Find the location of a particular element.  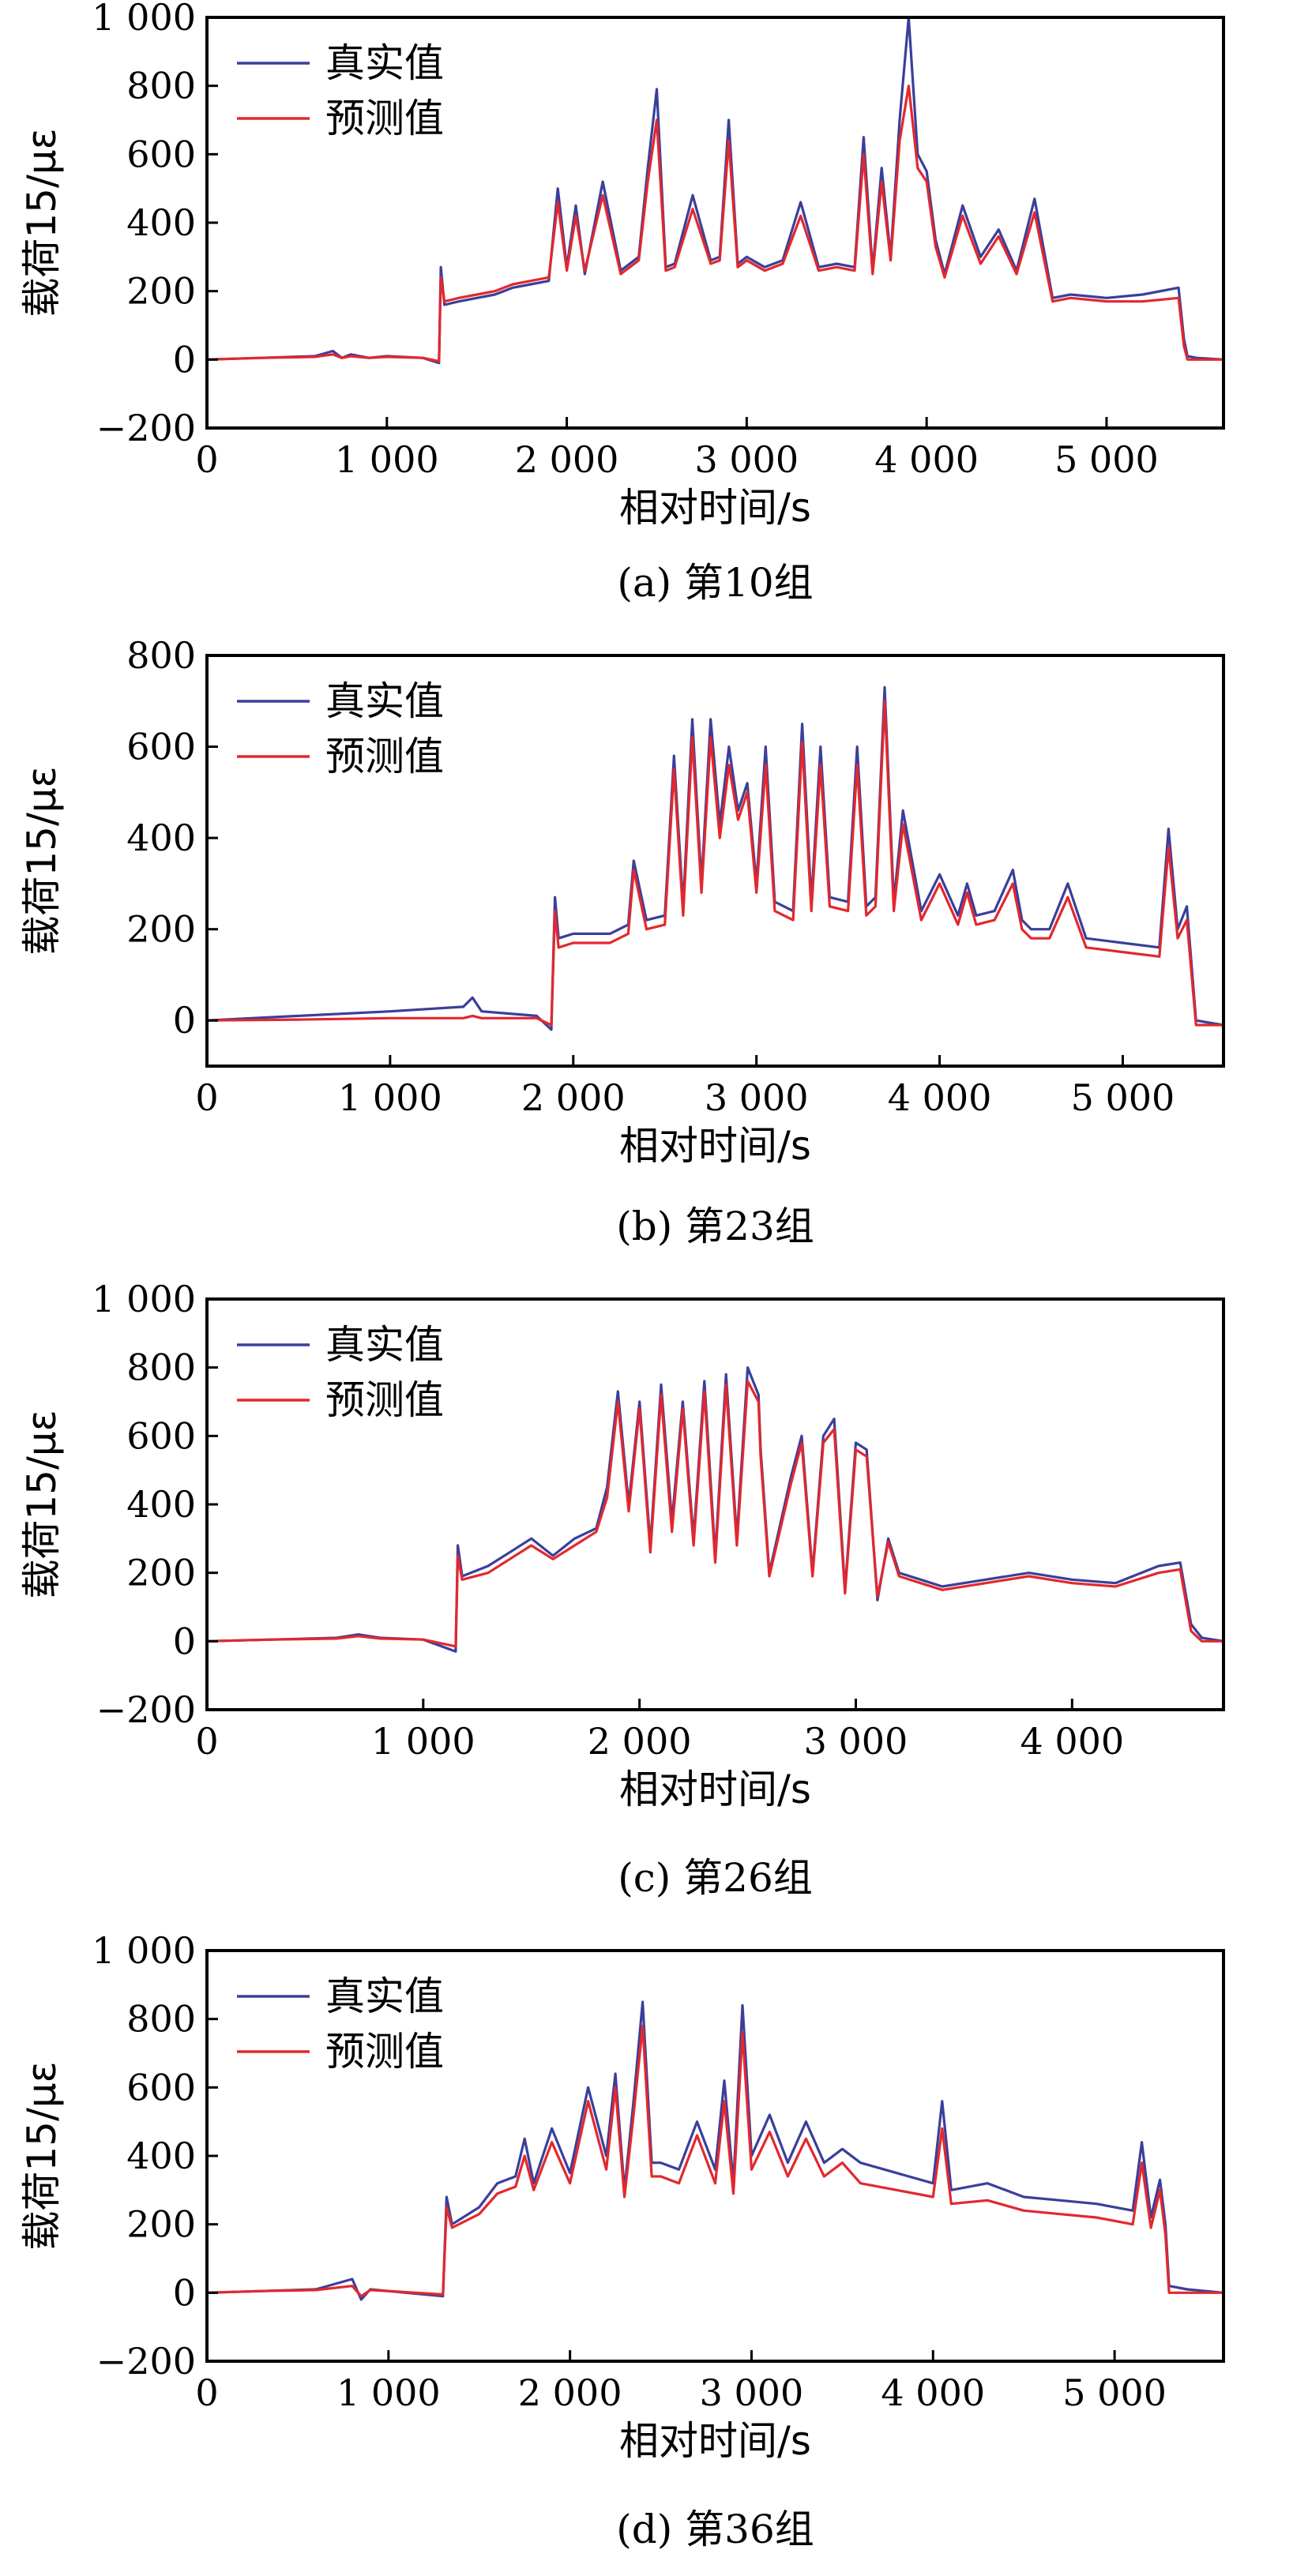

panel-caption: (d) 第36组 is located at coordinates (715, 2529).